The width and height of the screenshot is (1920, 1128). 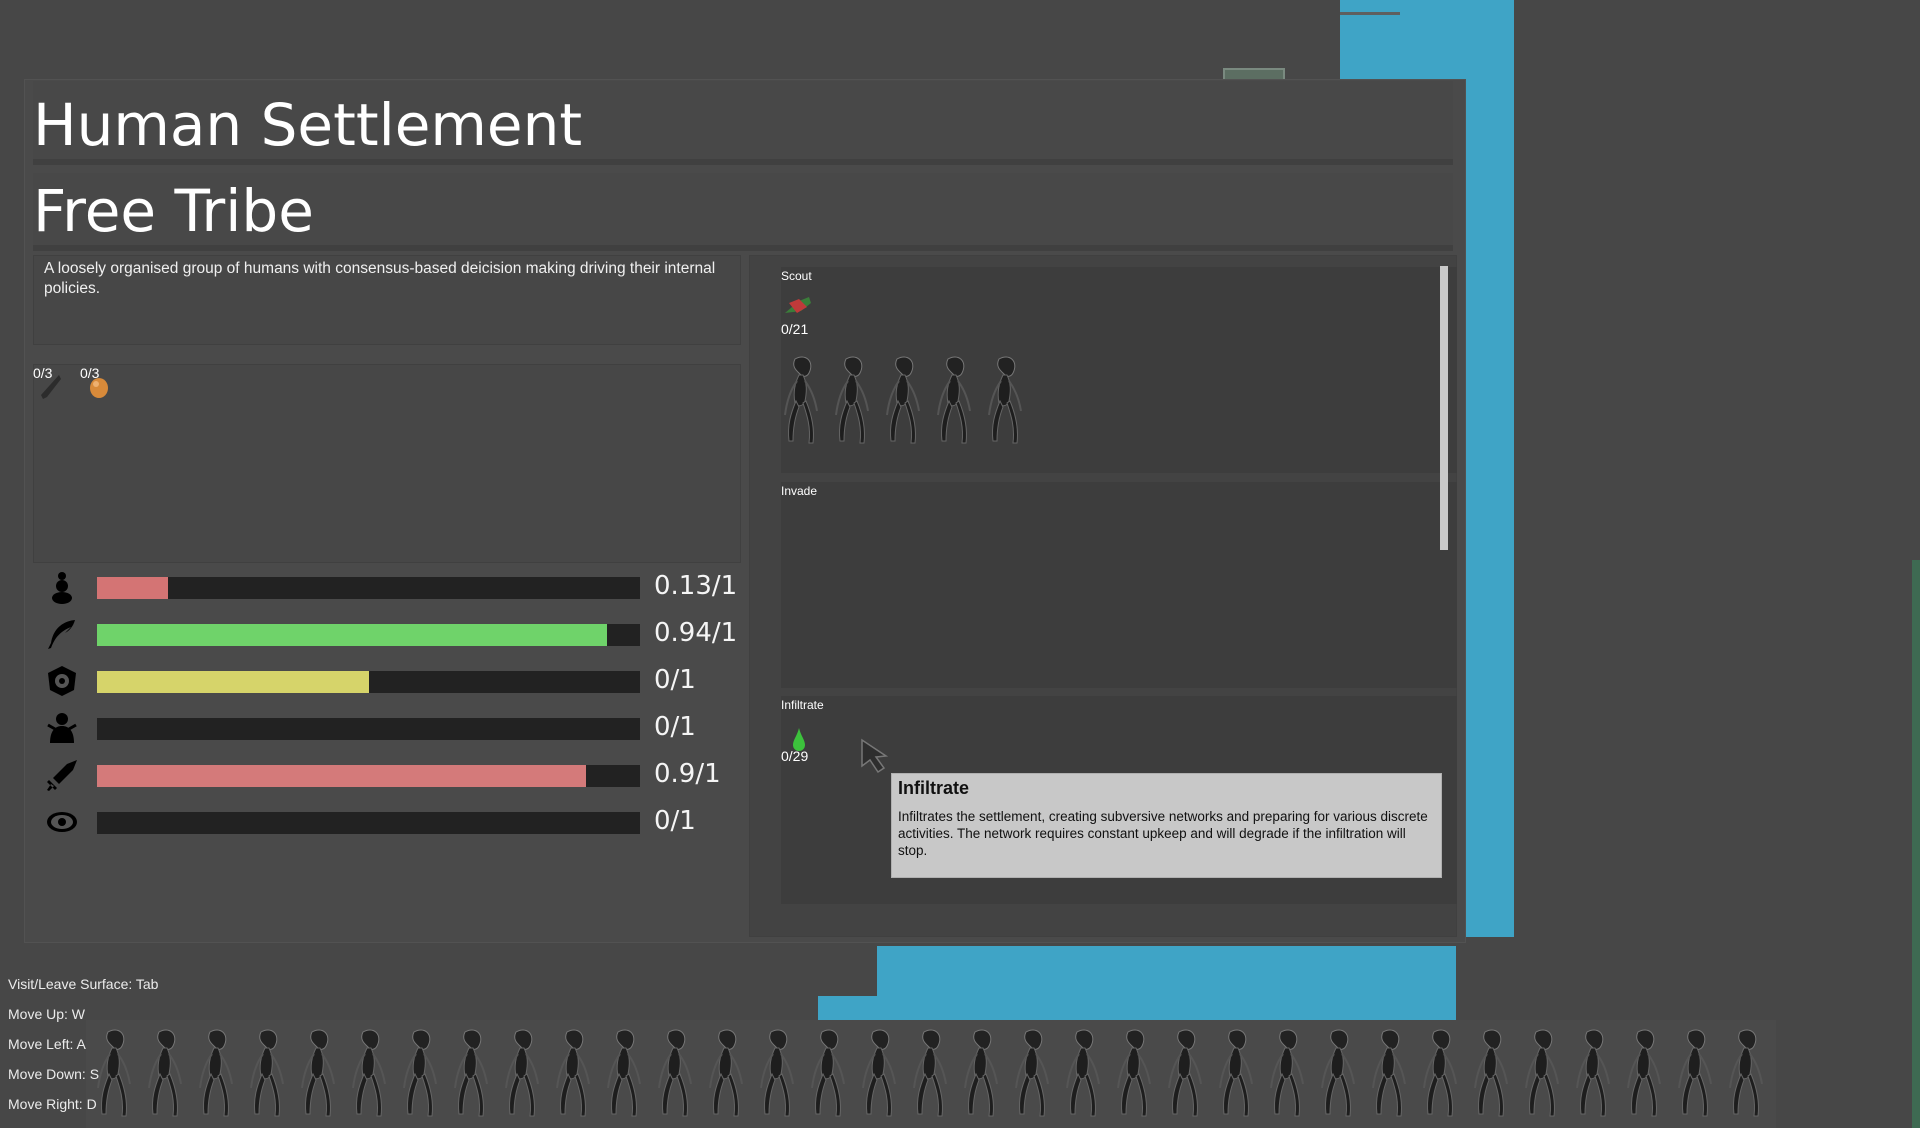 I want to click on keybind-line: Move Left: A, so click(x=47, y=1044).